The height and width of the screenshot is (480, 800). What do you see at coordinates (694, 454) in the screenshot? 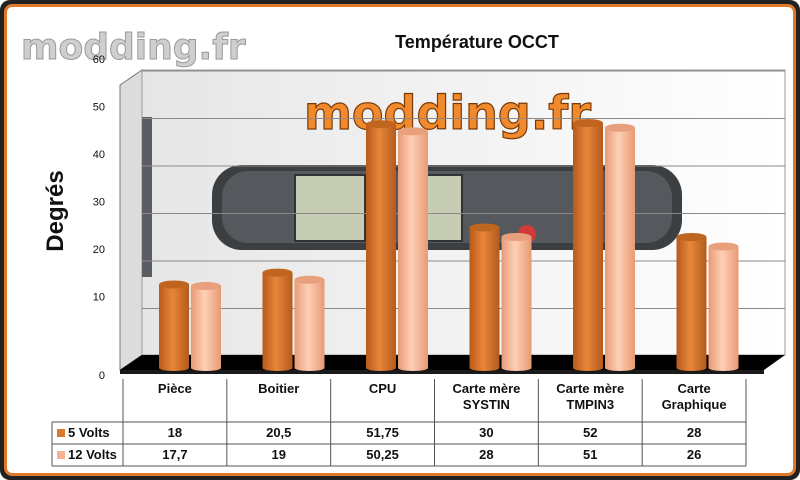
I see `table-cell: 26` at bounding box center [694, 454].